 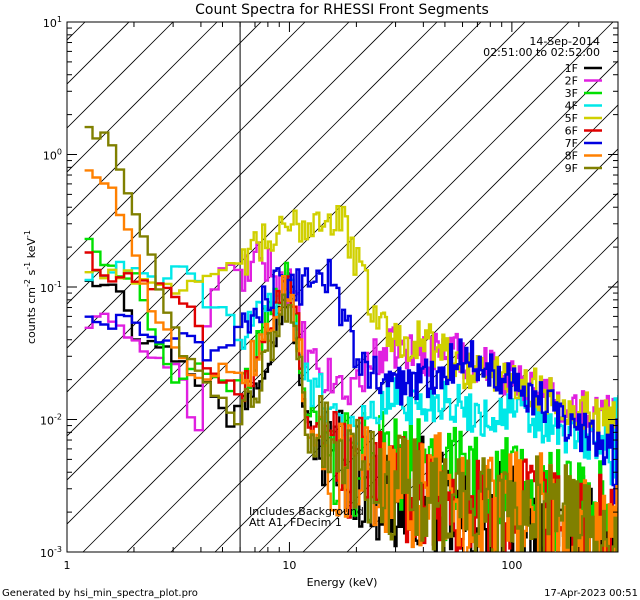 I want to click on legend-label-1F: 1F, so click(x=571, y=68).